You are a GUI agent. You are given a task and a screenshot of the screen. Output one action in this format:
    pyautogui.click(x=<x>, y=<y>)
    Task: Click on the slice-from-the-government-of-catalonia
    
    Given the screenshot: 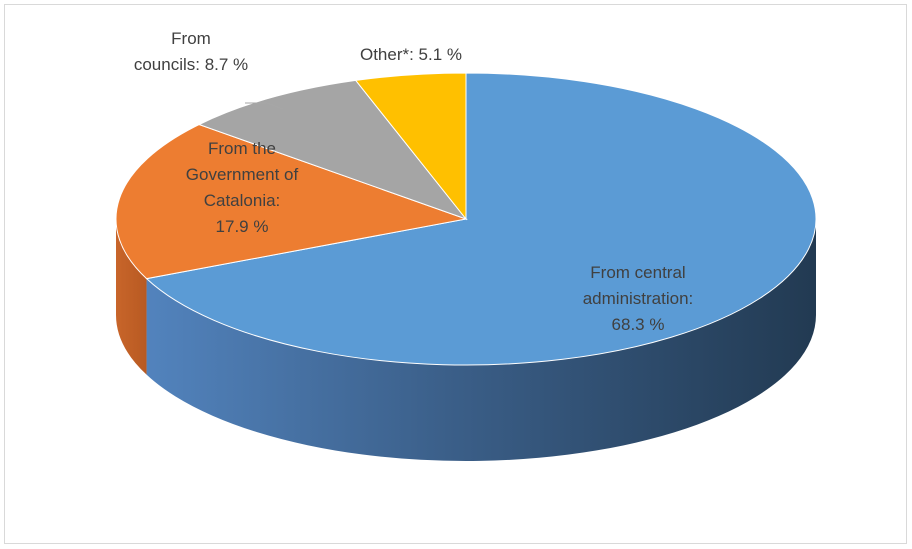 What is the action you would take?
    pyautogui.click(x=291, y=201)
    